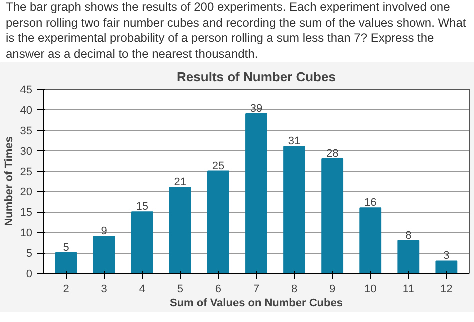 This screenshot has height=322, width=474. Describe the element at coordinates (26, 111) in the screenshot. I see `y-tick-label: 40` at that location.